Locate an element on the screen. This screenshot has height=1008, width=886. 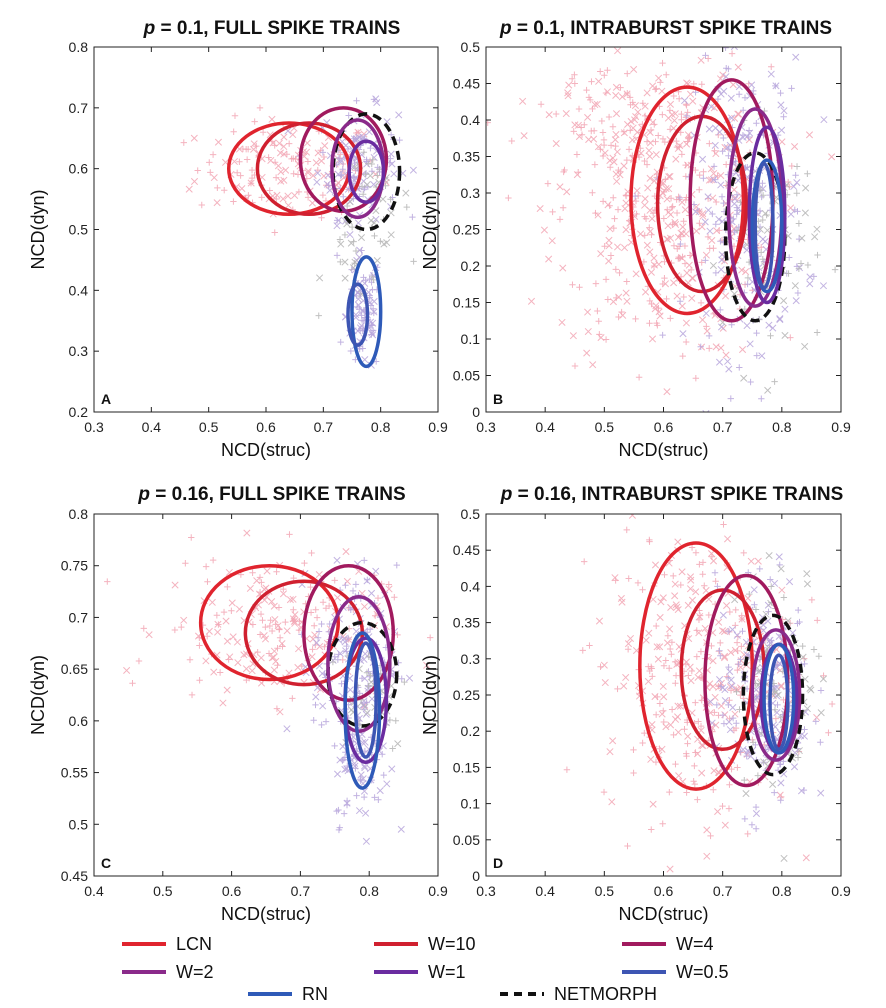
ellipse-rn is located at coordinates (779, 698).